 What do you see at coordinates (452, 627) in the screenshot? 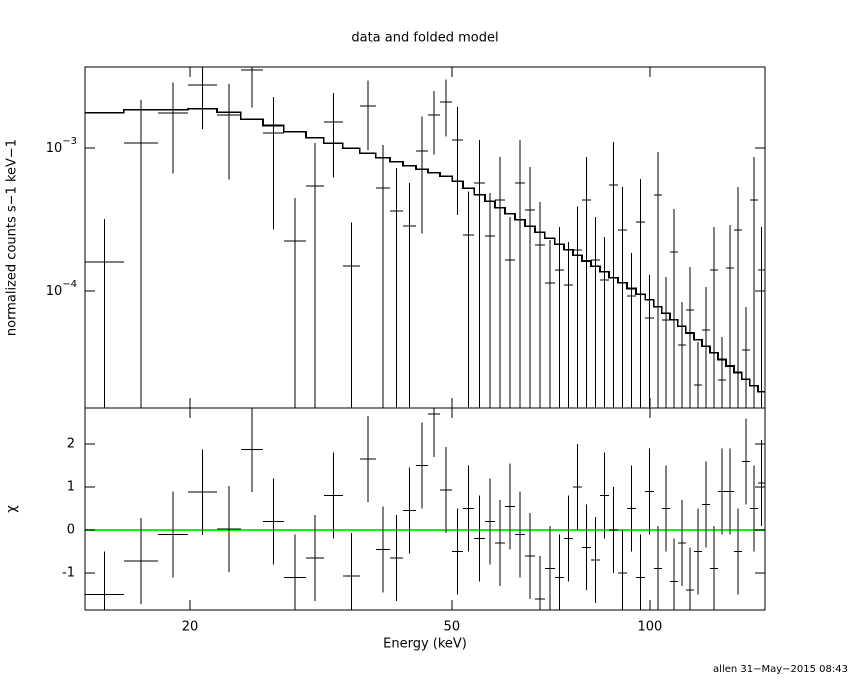
I see `x-tick-label: 50` at bounding box center [452, 627].